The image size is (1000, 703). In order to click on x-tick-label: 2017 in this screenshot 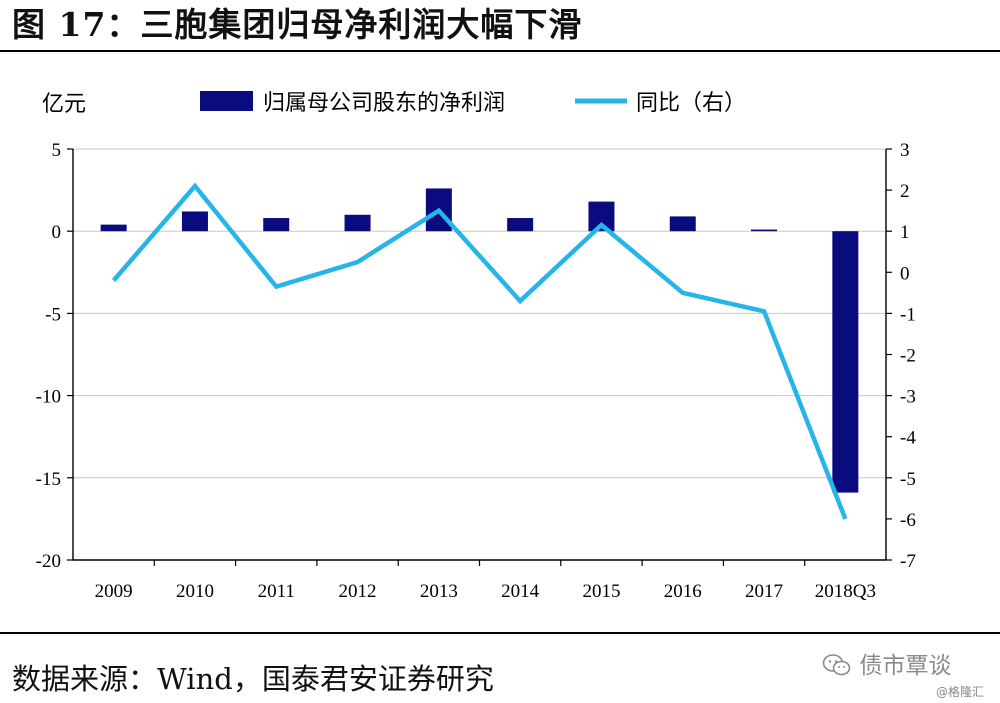, I will do `click(764, 591)`.